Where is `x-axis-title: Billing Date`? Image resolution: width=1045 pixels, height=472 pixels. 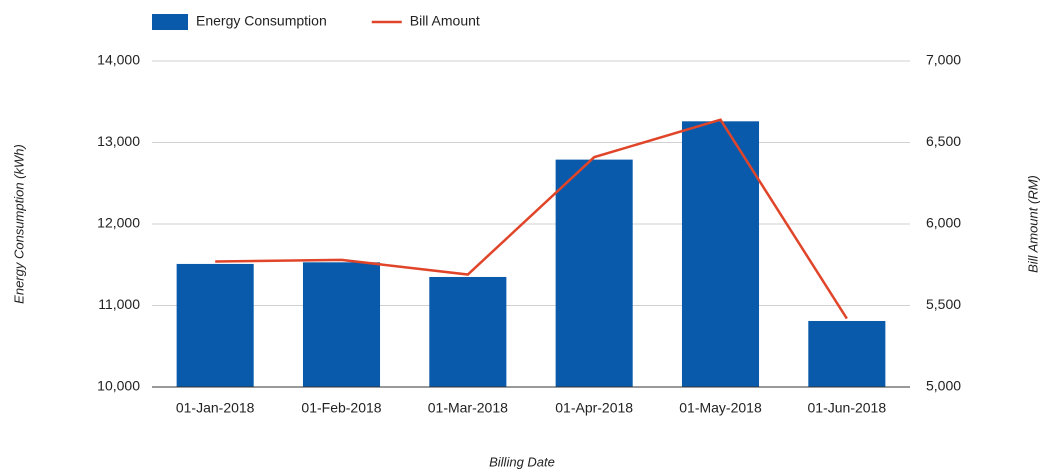 x-axis-title: Billing Date is located at coordinates (522, 461).